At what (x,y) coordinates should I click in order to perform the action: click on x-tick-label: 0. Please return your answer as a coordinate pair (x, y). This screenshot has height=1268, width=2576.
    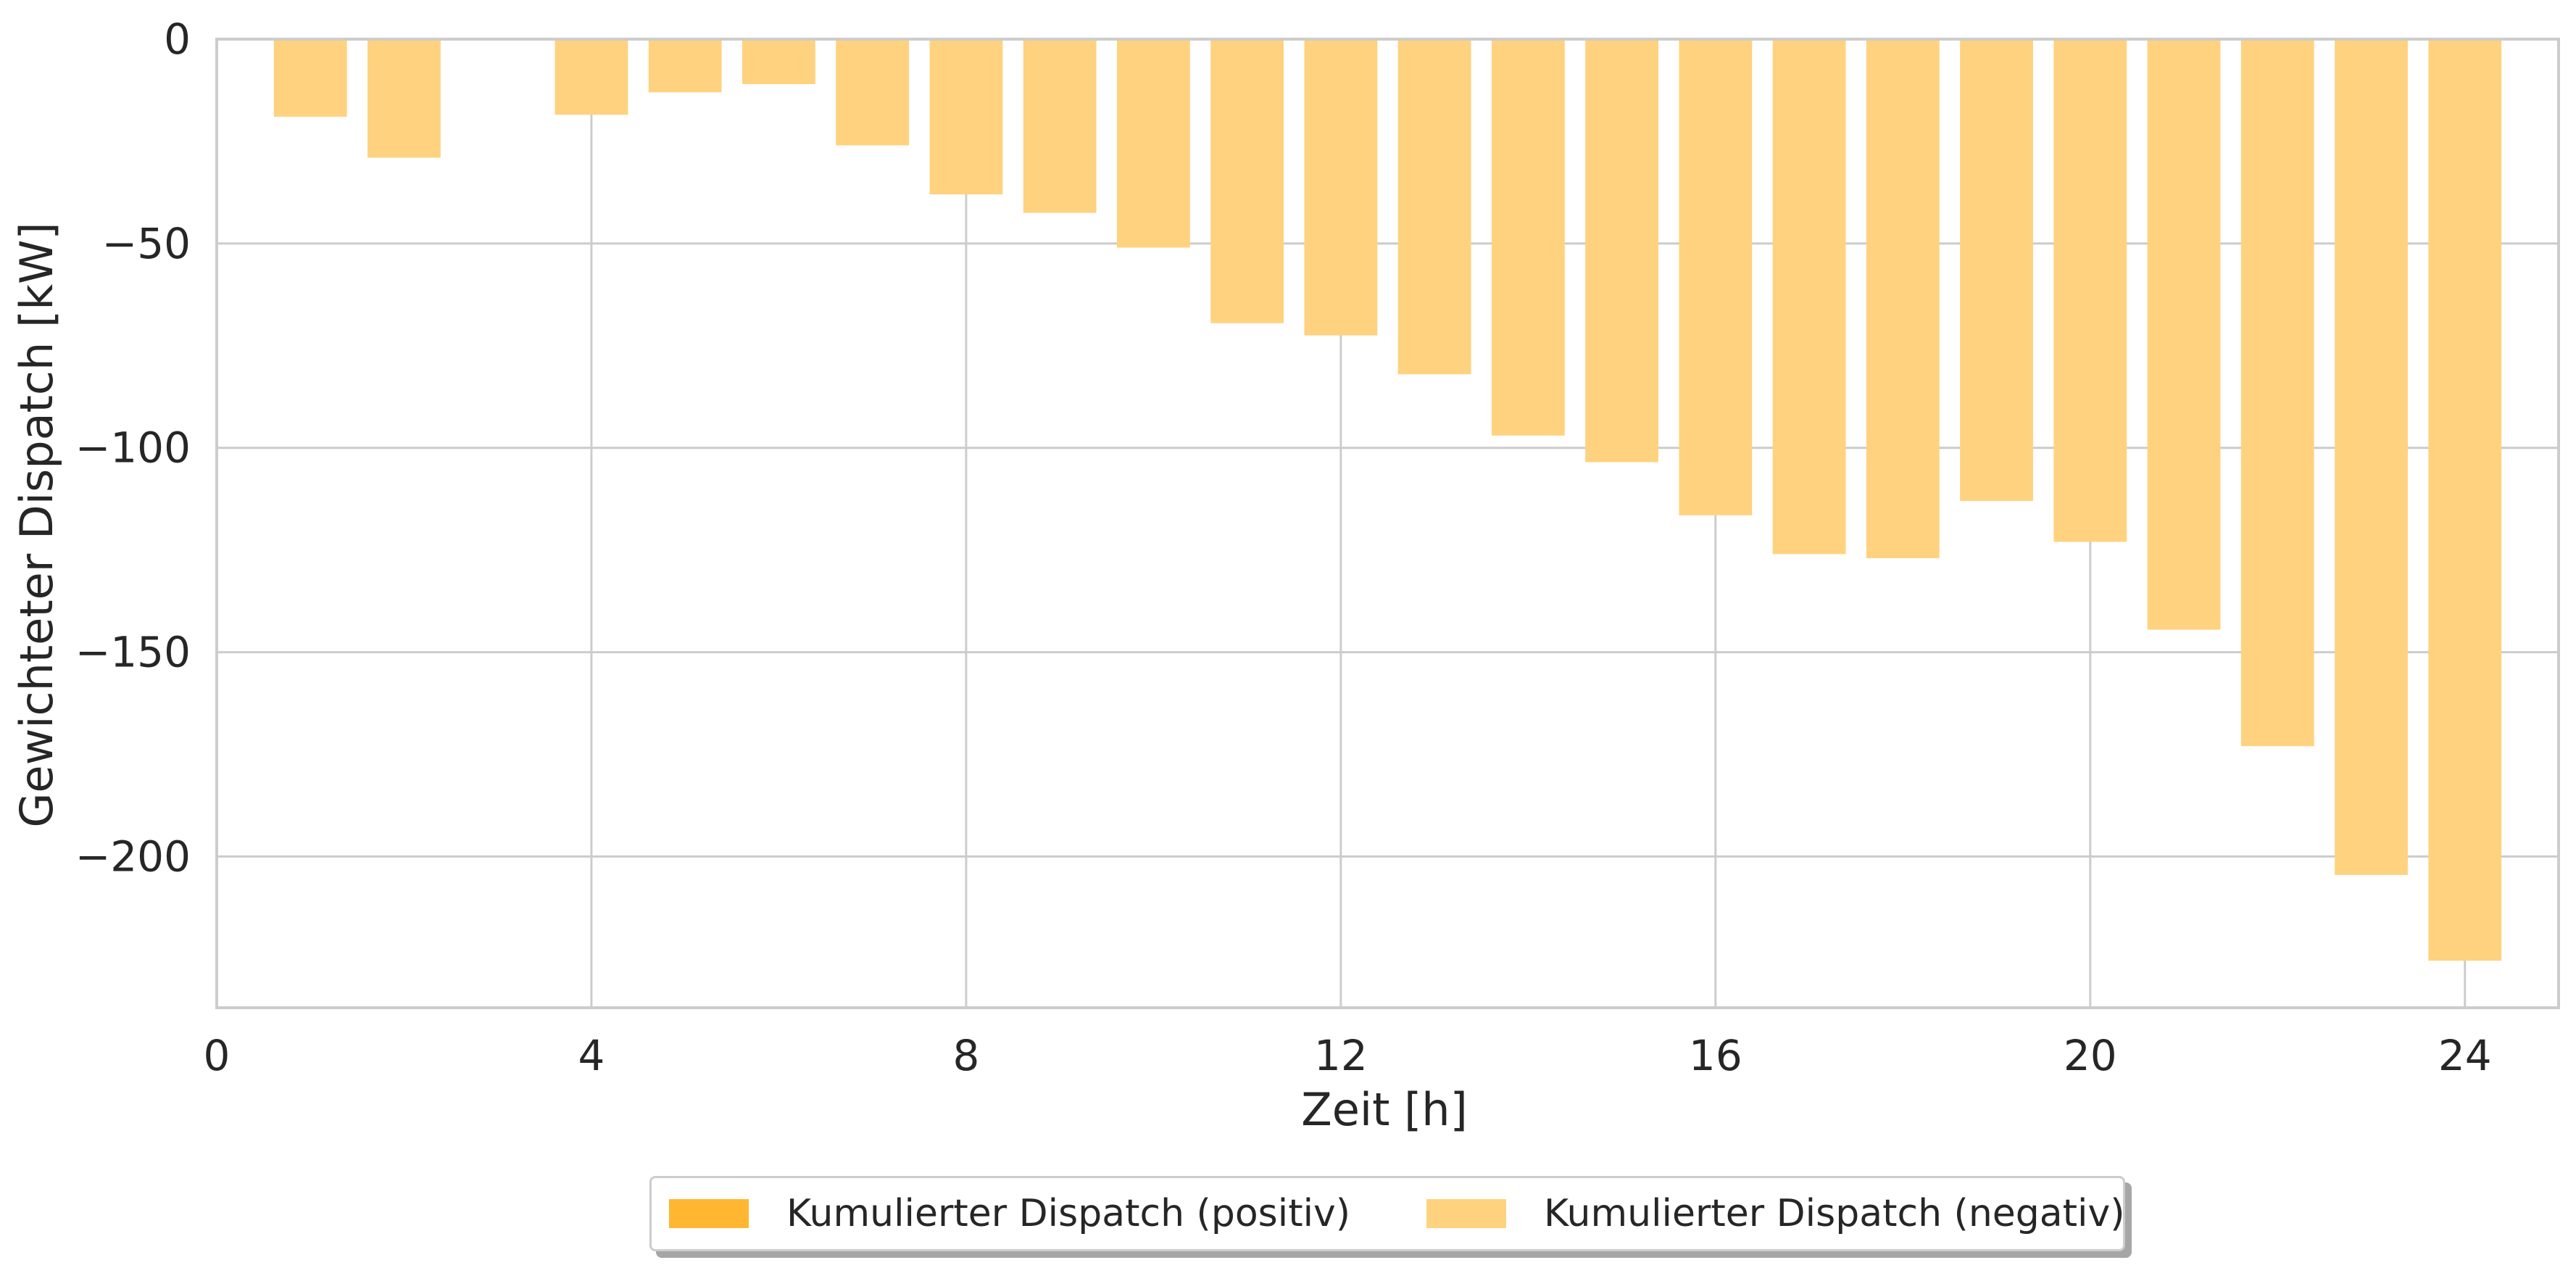
    Looking at the image, I should click on (217, 1056).